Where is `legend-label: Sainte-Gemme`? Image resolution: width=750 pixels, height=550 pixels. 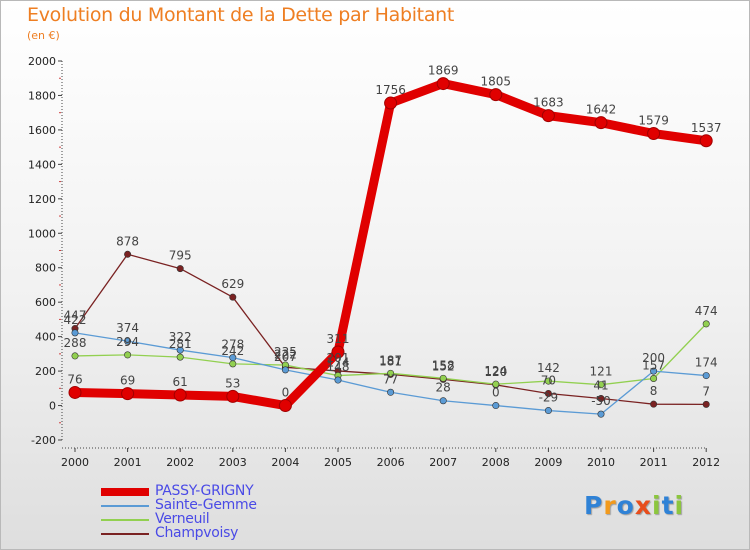 legend-label: Sainte-Gemme is located at coordinates (206, 505).